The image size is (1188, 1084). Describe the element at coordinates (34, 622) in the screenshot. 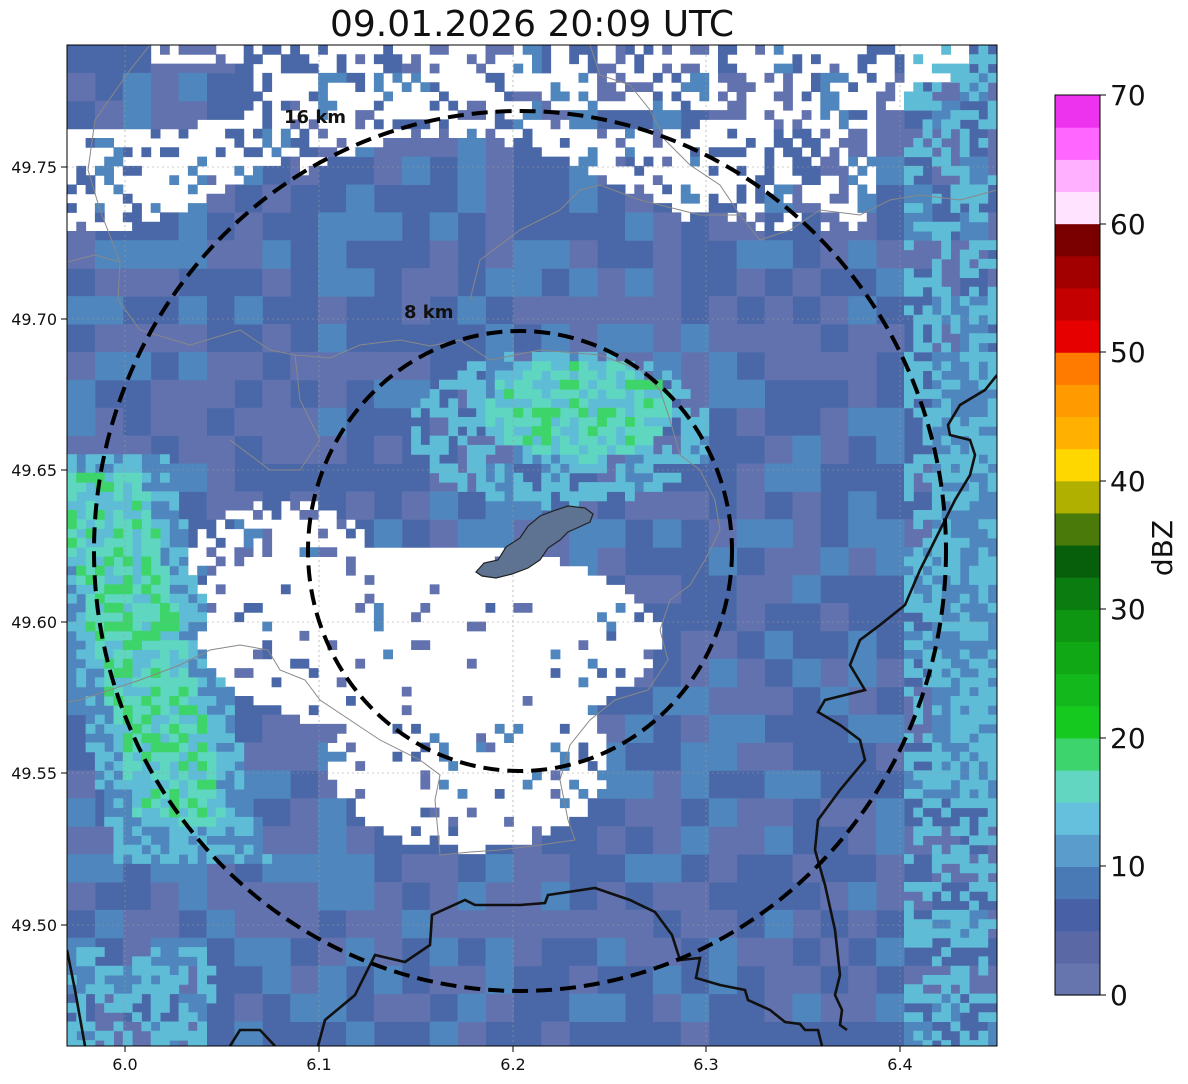

I see `y-tick-label: 49.60` at that location.